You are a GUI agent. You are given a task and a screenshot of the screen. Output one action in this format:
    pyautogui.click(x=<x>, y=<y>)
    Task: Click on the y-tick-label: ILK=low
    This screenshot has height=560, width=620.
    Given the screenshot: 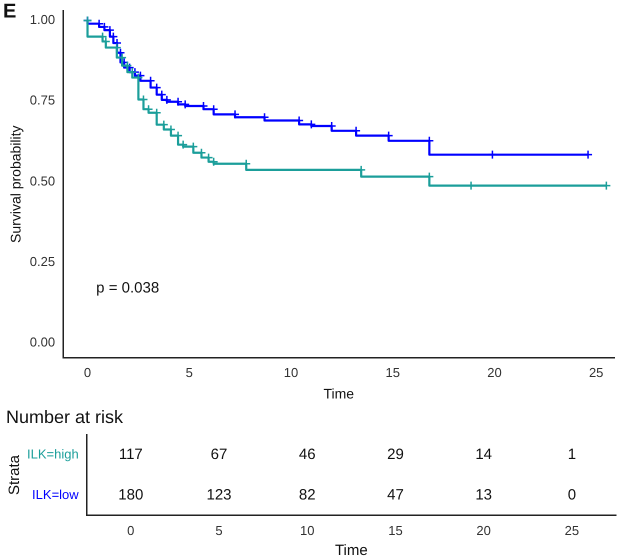 What is the action you would take?
    pyautogui.click(x=56, y=494)
    